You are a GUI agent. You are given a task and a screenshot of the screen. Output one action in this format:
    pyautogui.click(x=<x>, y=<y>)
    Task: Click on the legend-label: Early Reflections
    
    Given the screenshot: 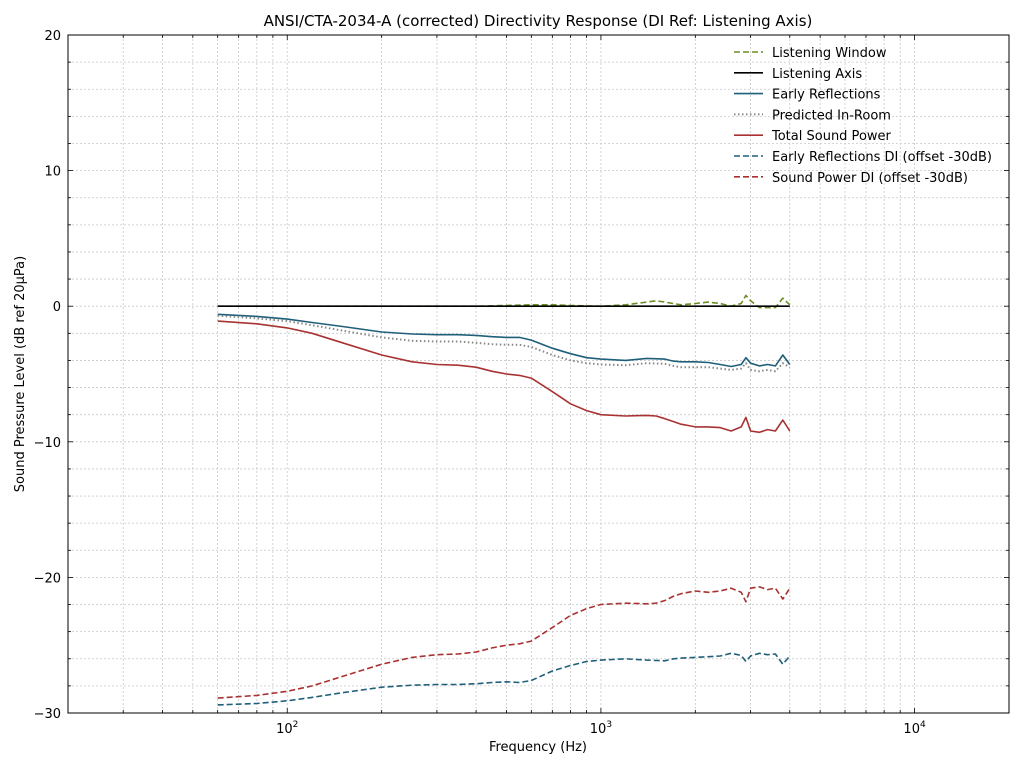 What is the action you would take?
    pyautogui.click(x=826, y=95)
    